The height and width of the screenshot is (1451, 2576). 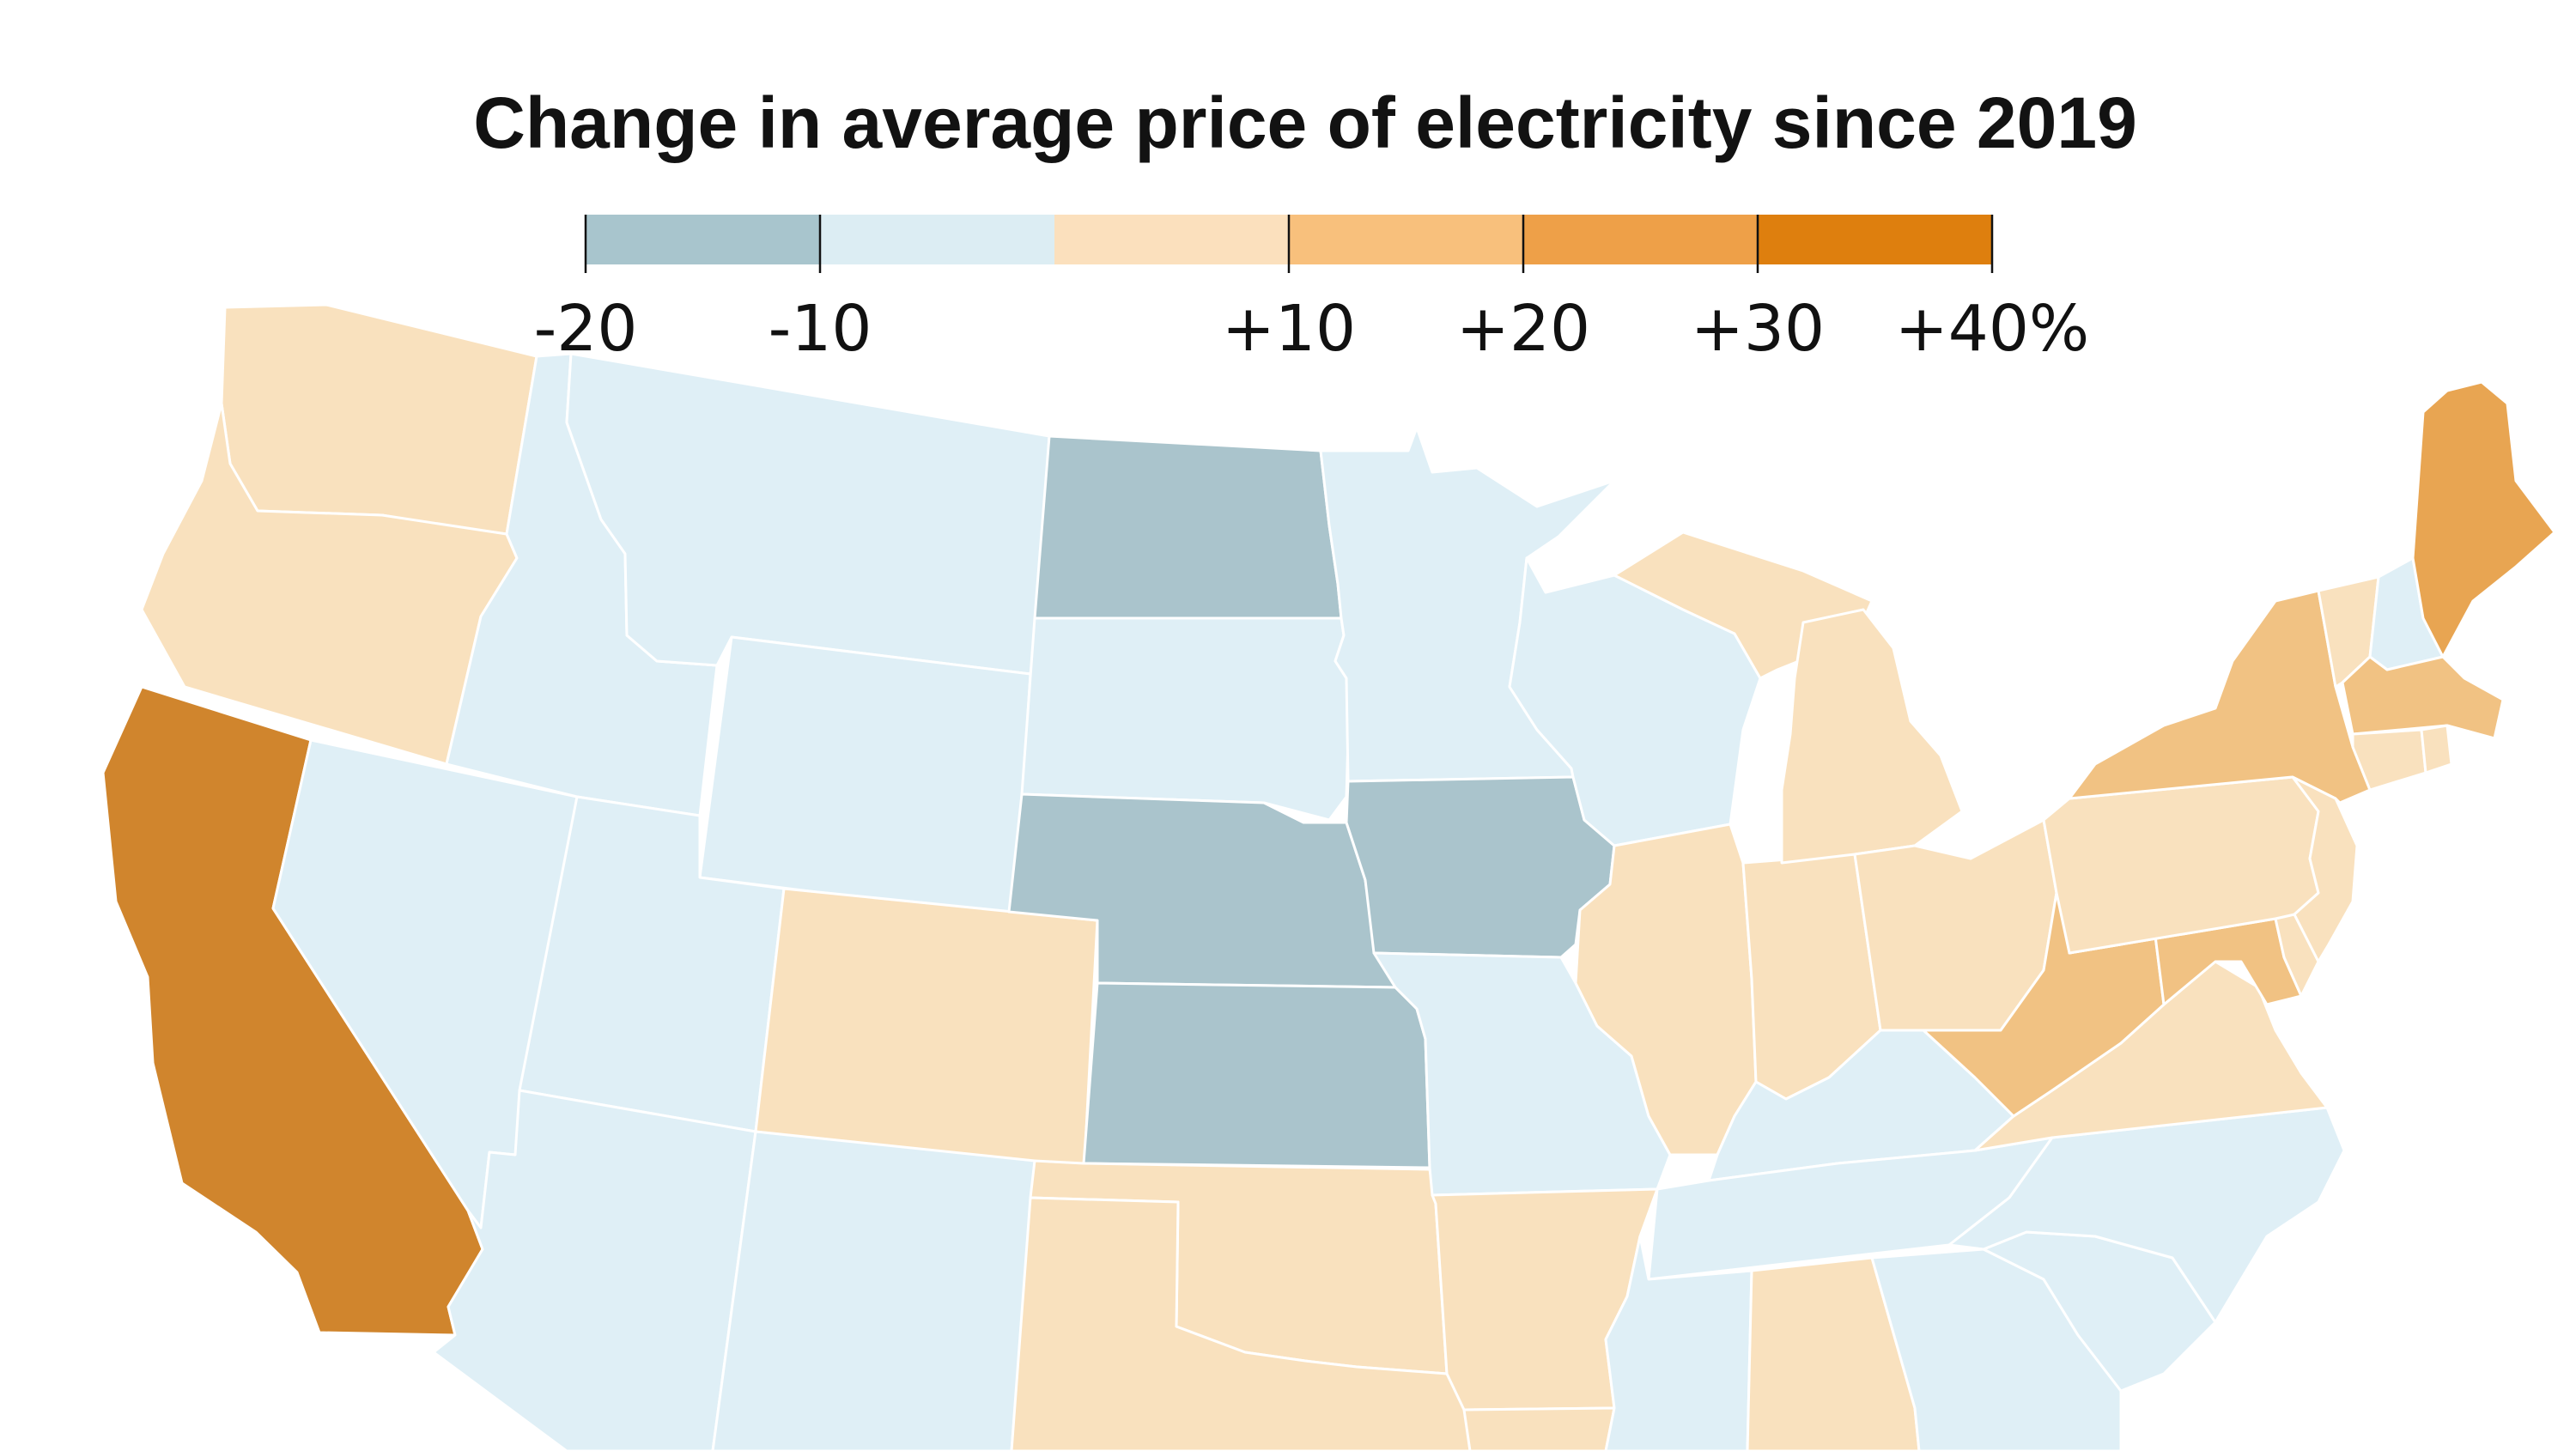 What do you see at coordinates (865, 777) in the screenshot?
I see `state-WY` at bounding box center [865, 777].